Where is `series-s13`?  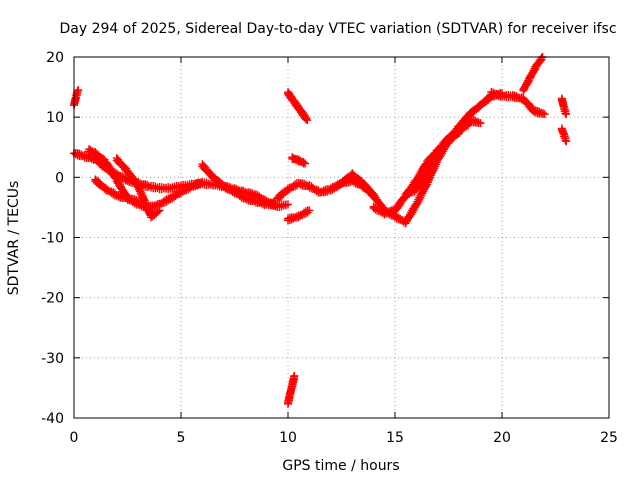
series-s13 is located at coordinates (421, 169).